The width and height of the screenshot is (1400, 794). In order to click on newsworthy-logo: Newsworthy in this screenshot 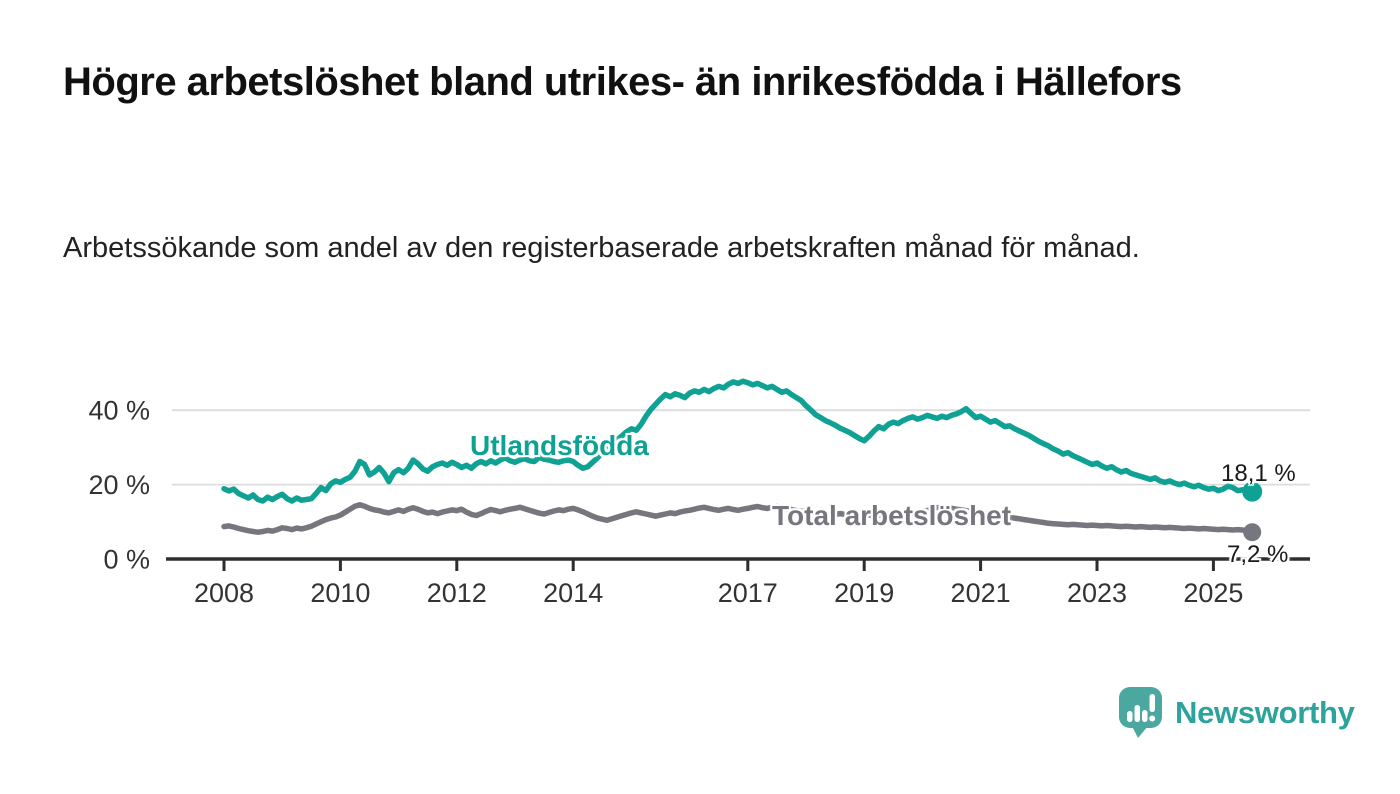, I will do `click(1236, 712)`.